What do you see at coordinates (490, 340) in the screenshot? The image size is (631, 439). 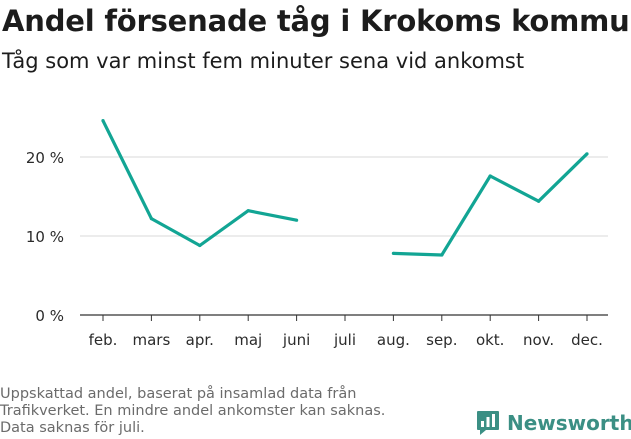 I see `x-tick-label: okt.` at bounding box center [490, 340].